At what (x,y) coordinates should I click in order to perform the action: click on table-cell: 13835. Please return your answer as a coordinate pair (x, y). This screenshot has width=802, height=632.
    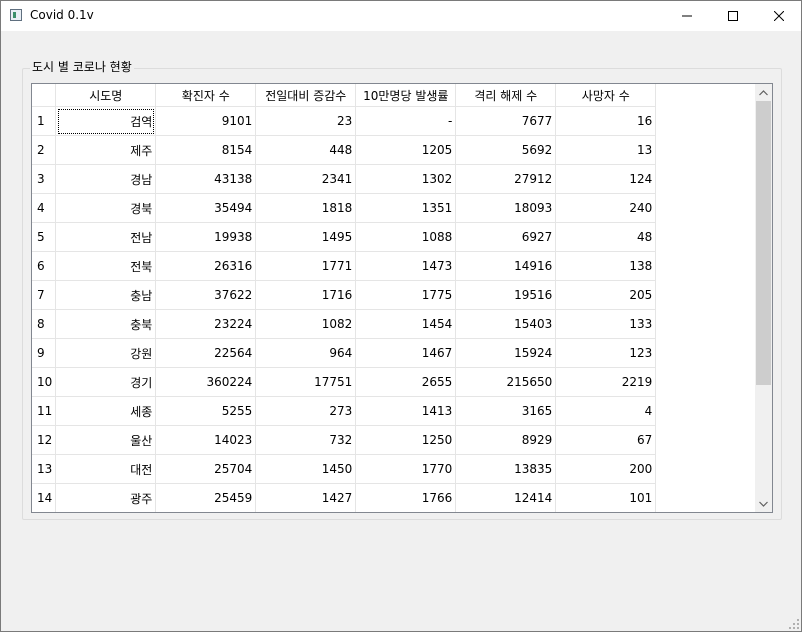
    Looking at the image, I should click on (506, 469).